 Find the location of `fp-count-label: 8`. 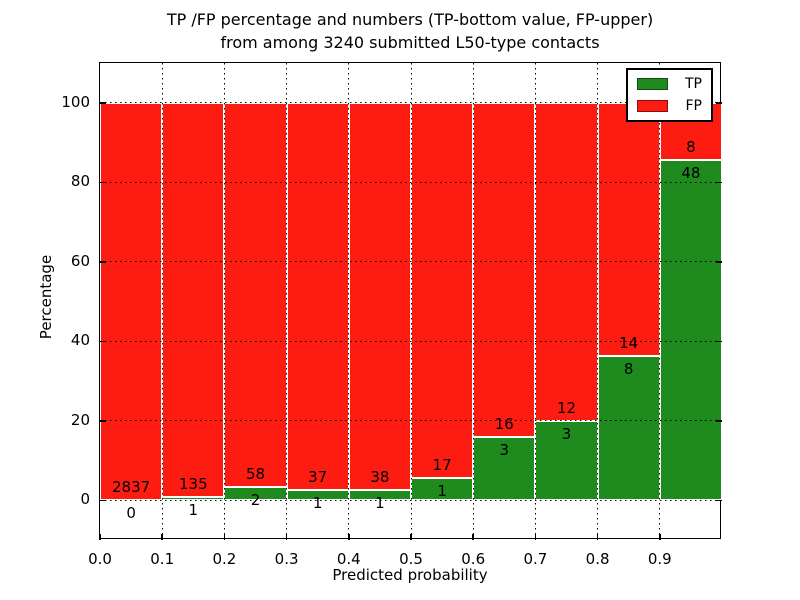

fp-count-label: 8 is located at coordinates (691, 146).